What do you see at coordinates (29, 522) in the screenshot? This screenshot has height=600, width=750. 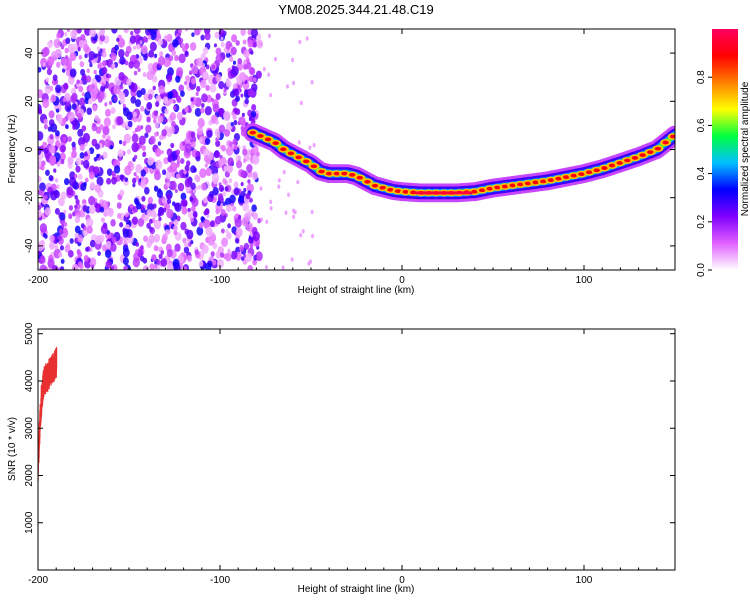 I see `snr-ytick-label: 1000` at bounding box center [29, 522].